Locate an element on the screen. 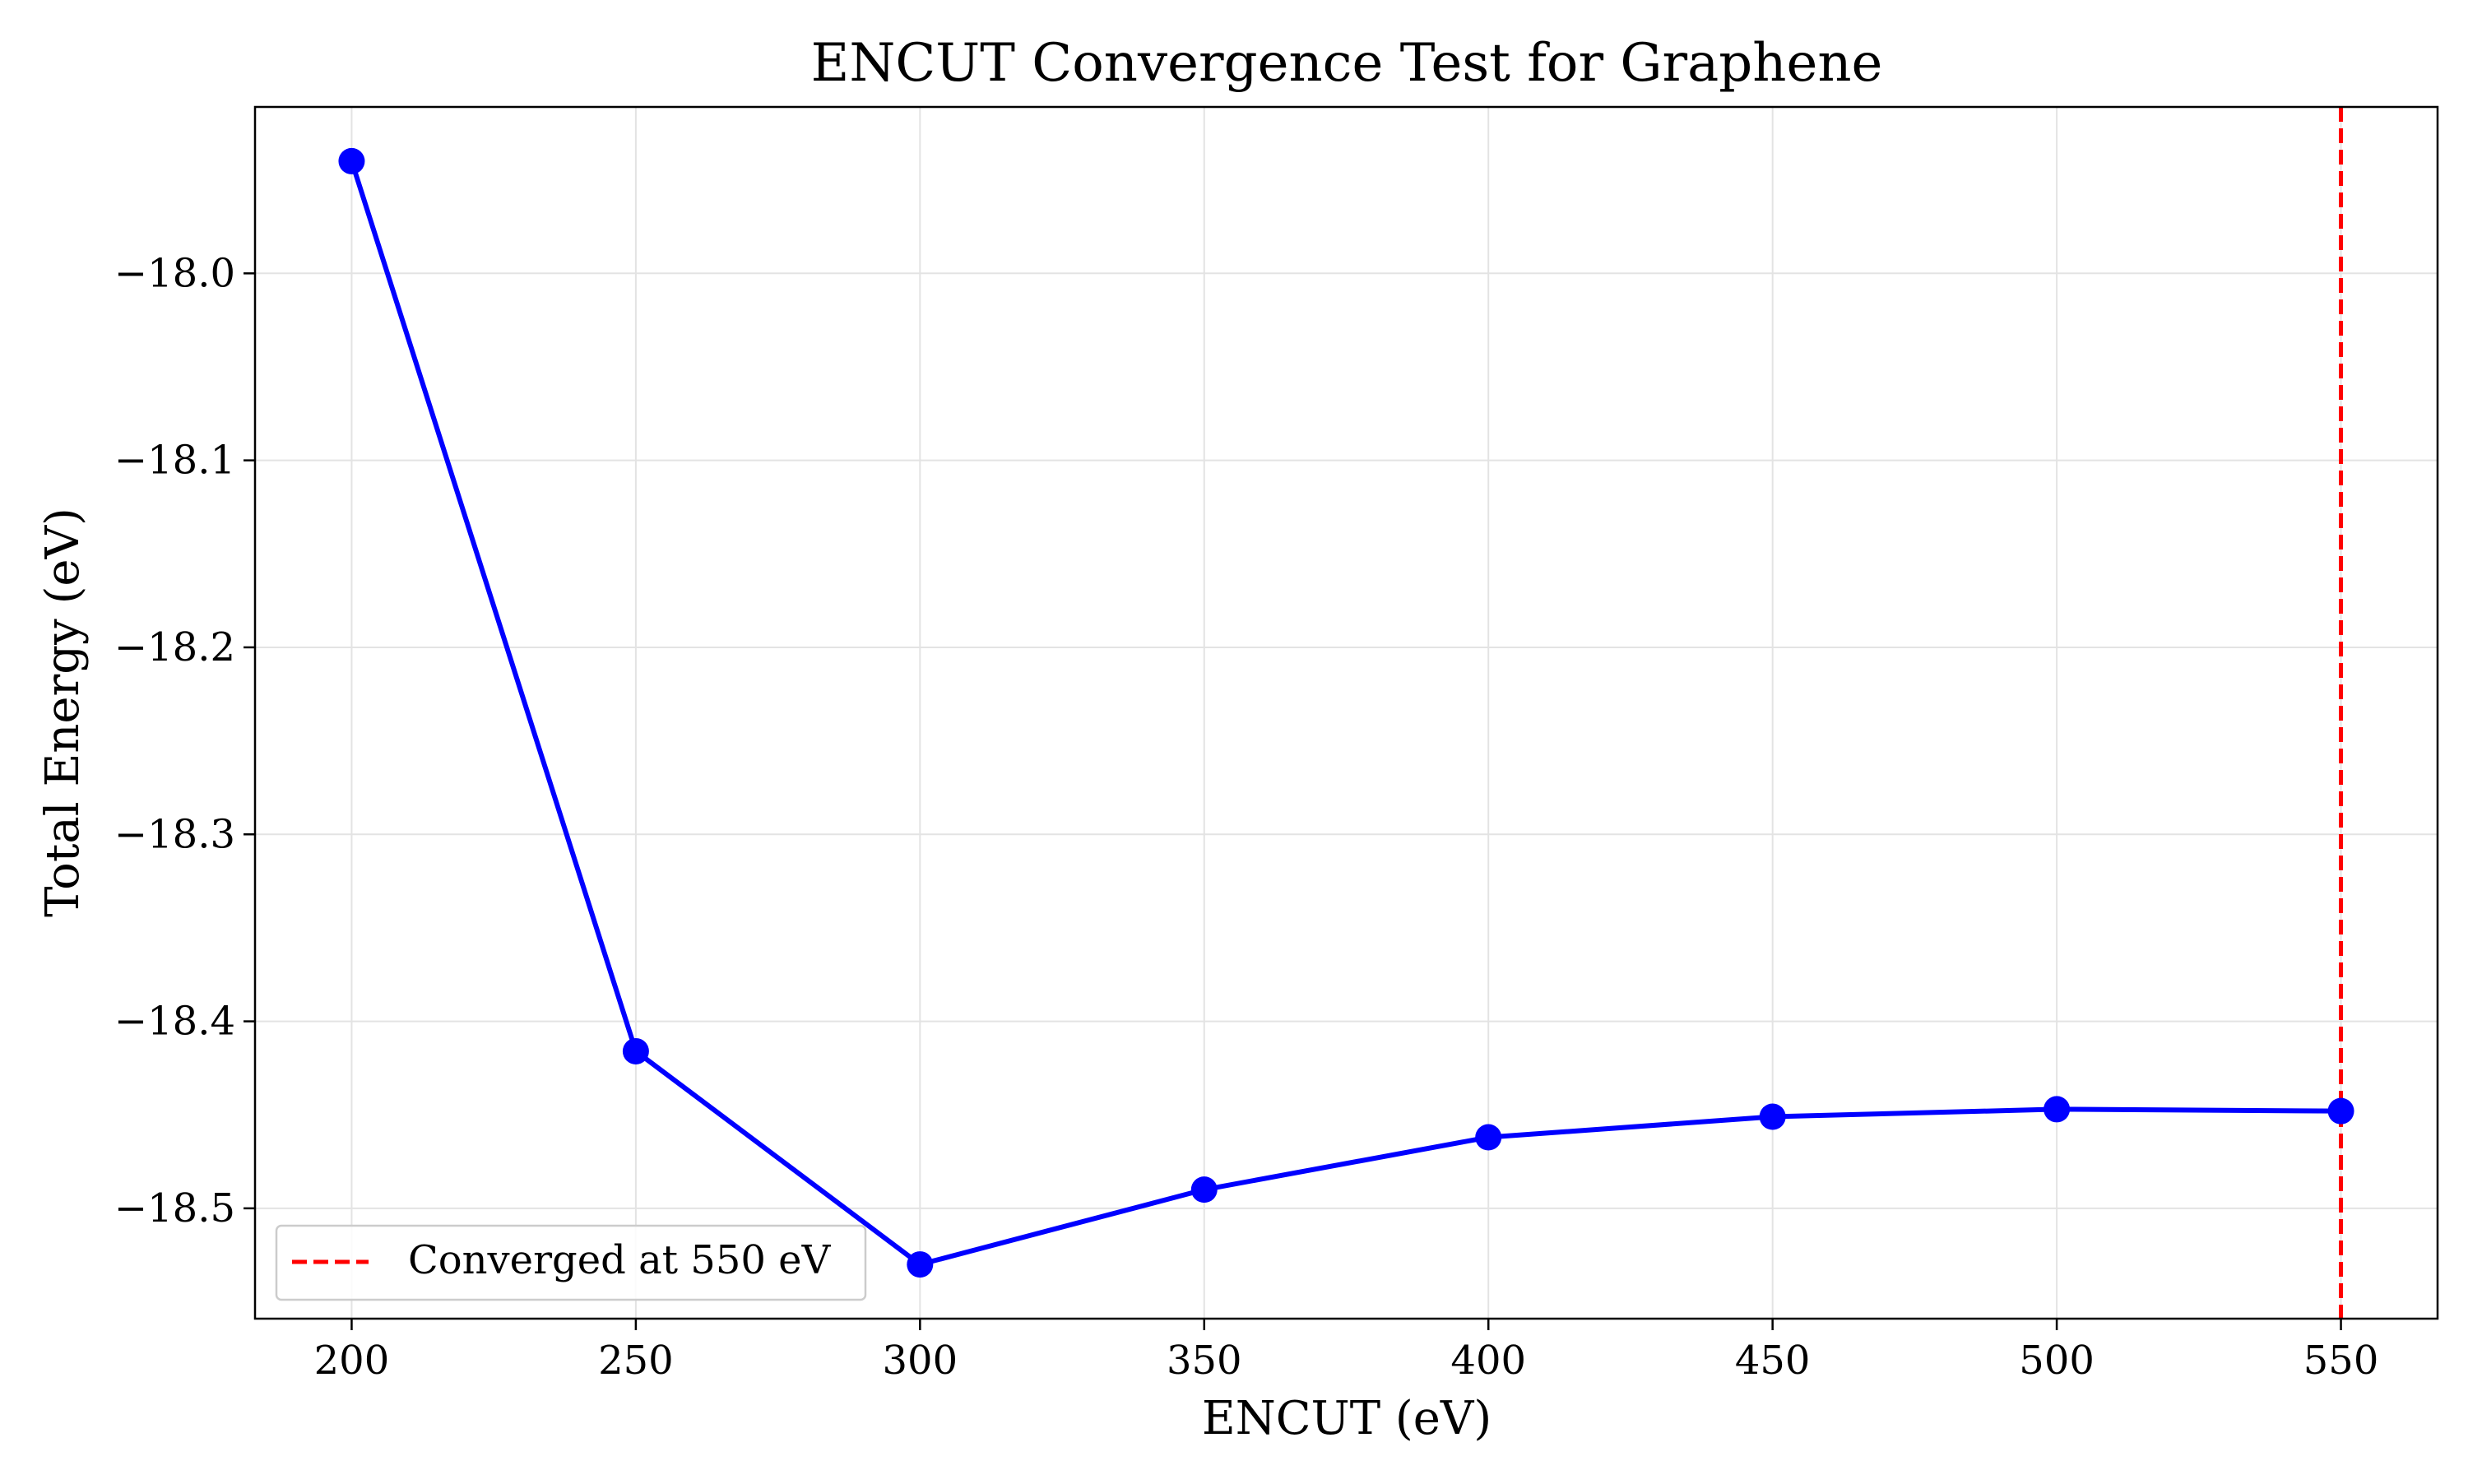 The height and width of the screenshot is (1484, 2468). x-tick-label: 500 is located at coordinates (2057, 1361).